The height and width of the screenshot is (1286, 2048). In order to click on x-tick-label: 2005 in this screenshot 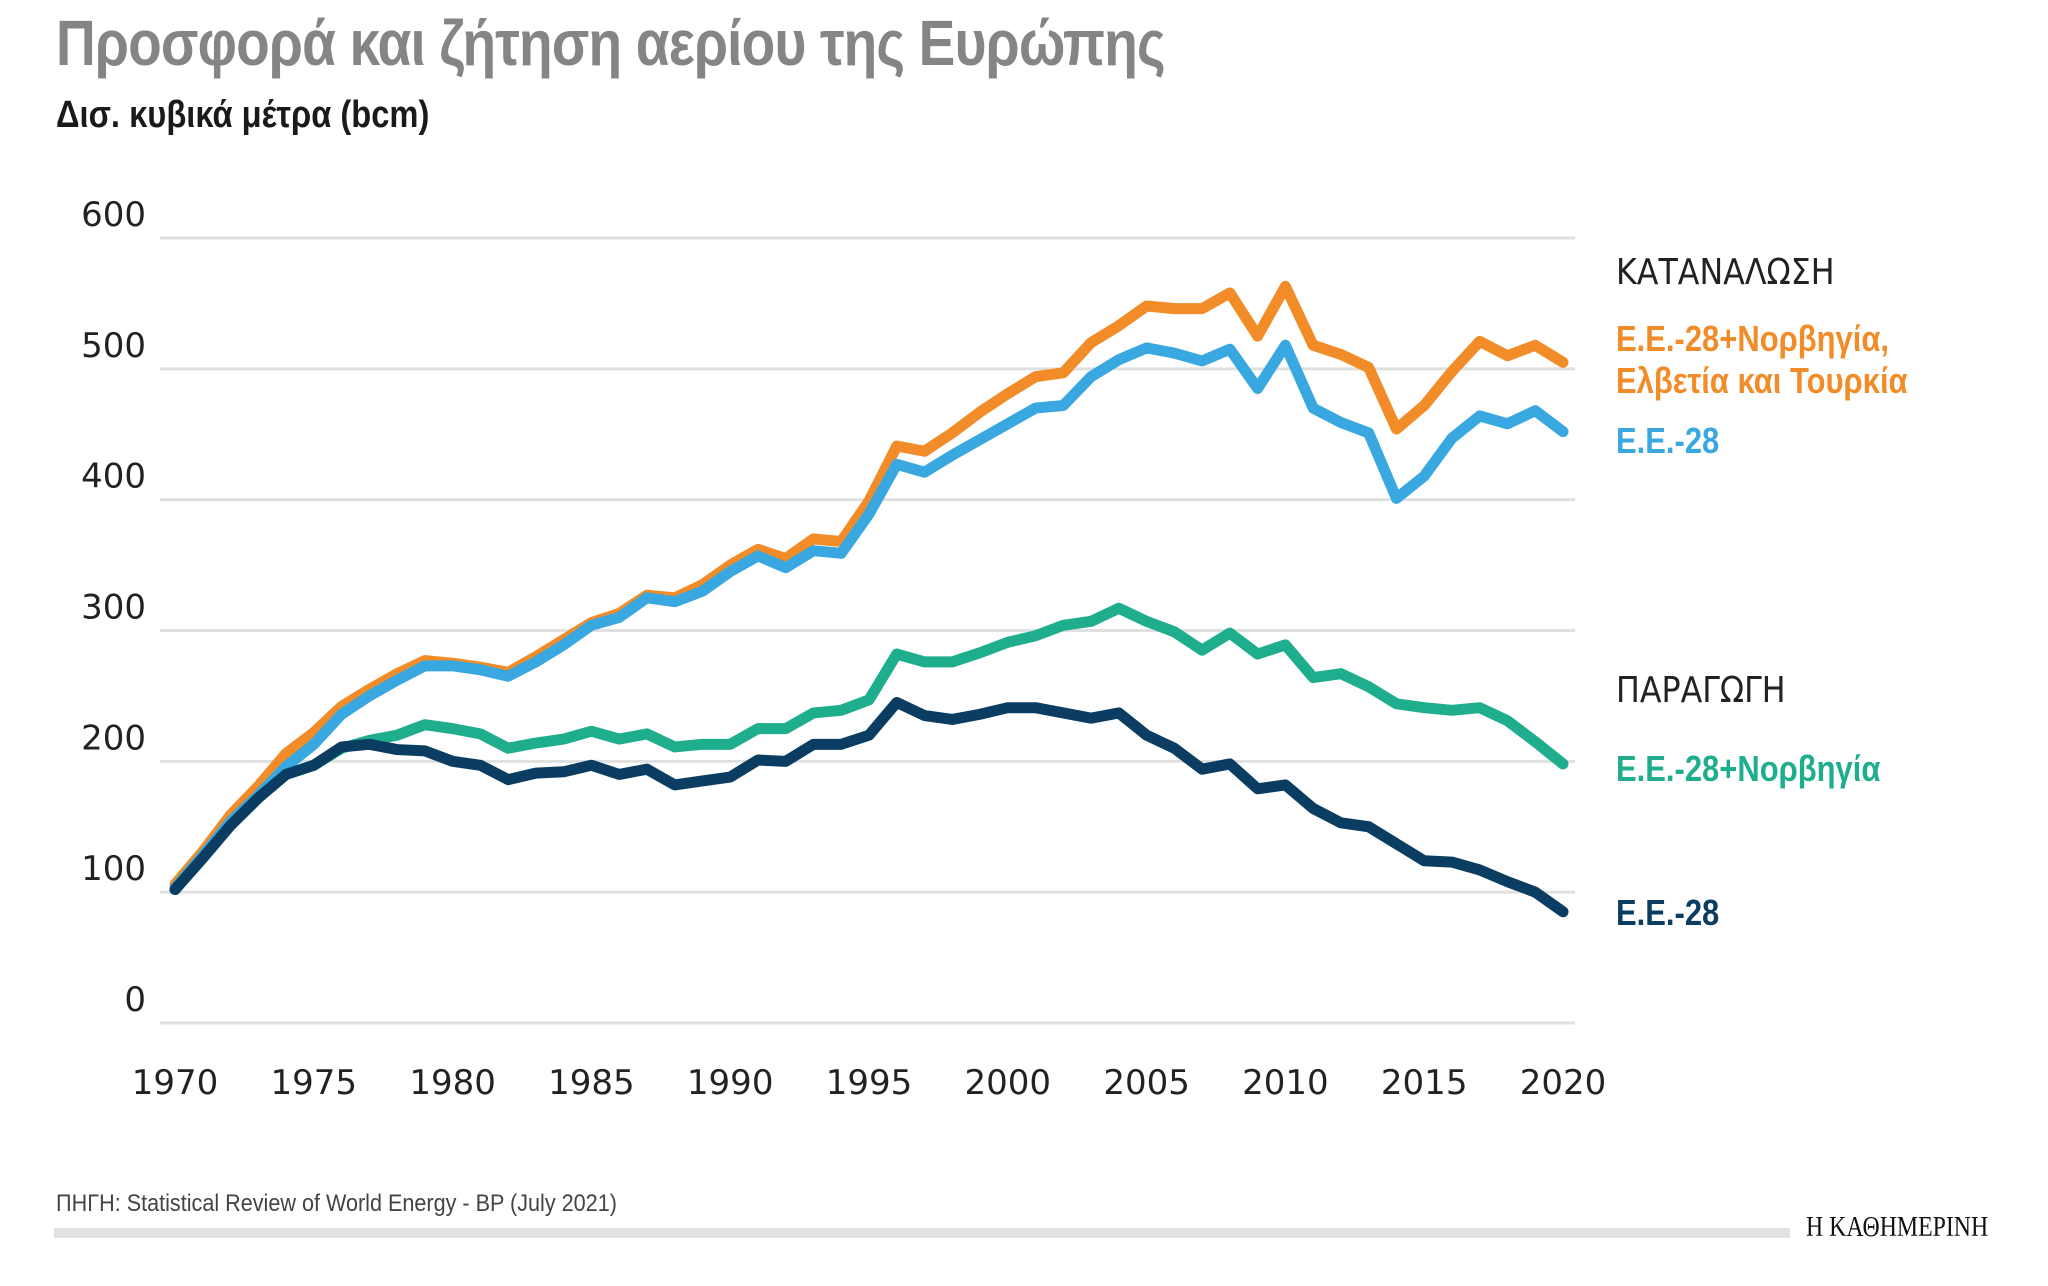, I will do `click(1146, 1083)`.